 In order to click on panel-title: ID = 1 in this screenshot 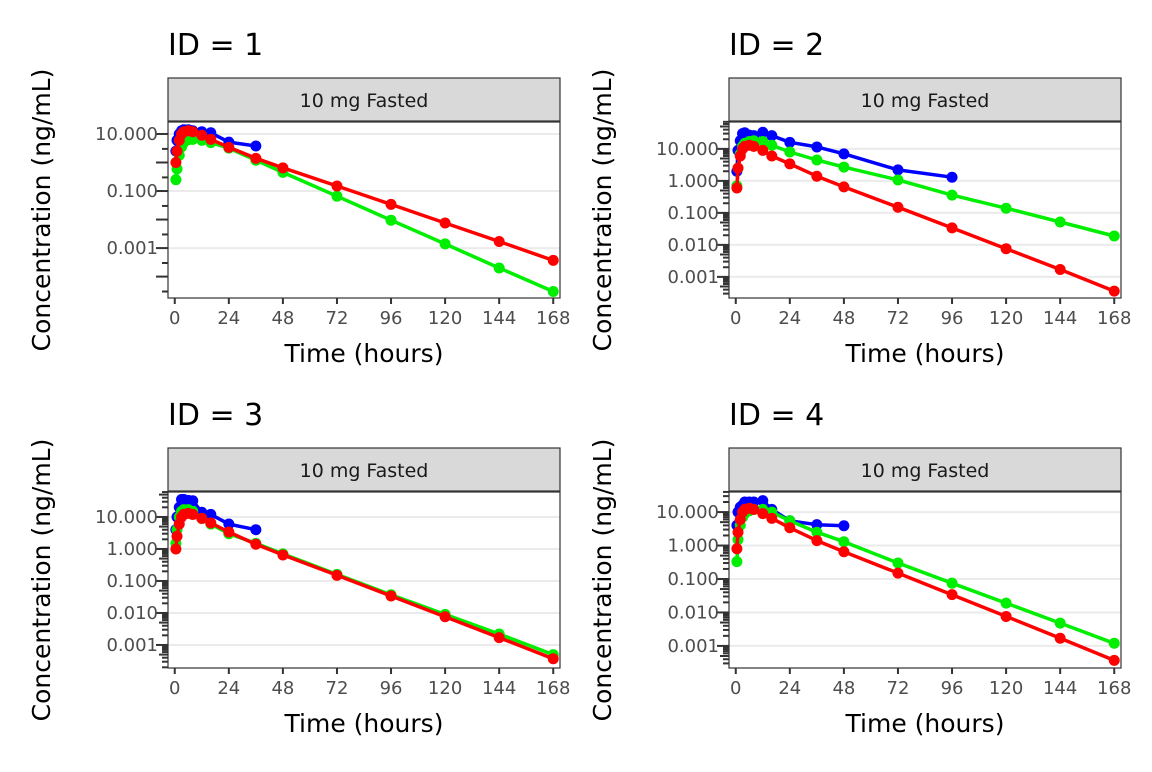, I will do `click(215, 45)`.